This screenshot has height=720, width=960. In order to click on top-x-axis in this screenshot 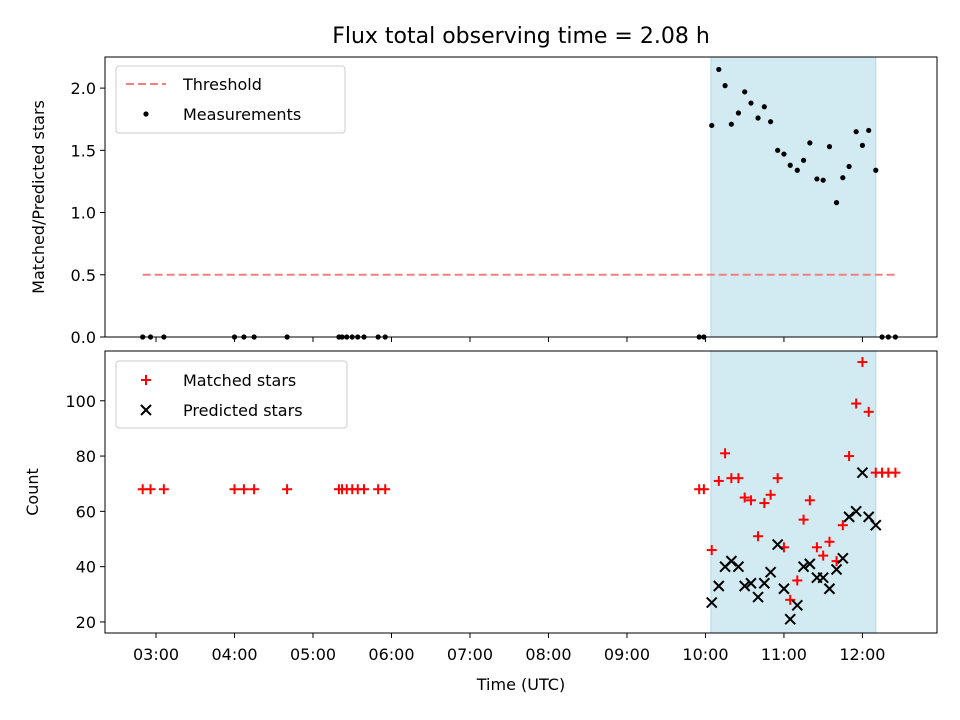, I will do `click(509, 339)`.